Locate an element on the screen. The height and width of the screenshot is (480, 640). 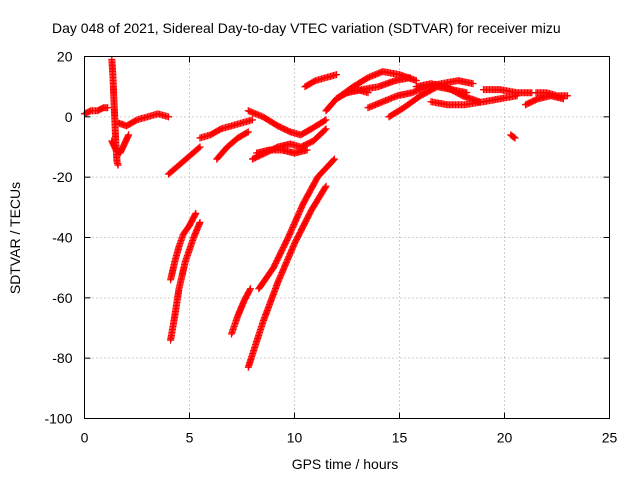
series-arc-start is located at coordinates (96, 111).